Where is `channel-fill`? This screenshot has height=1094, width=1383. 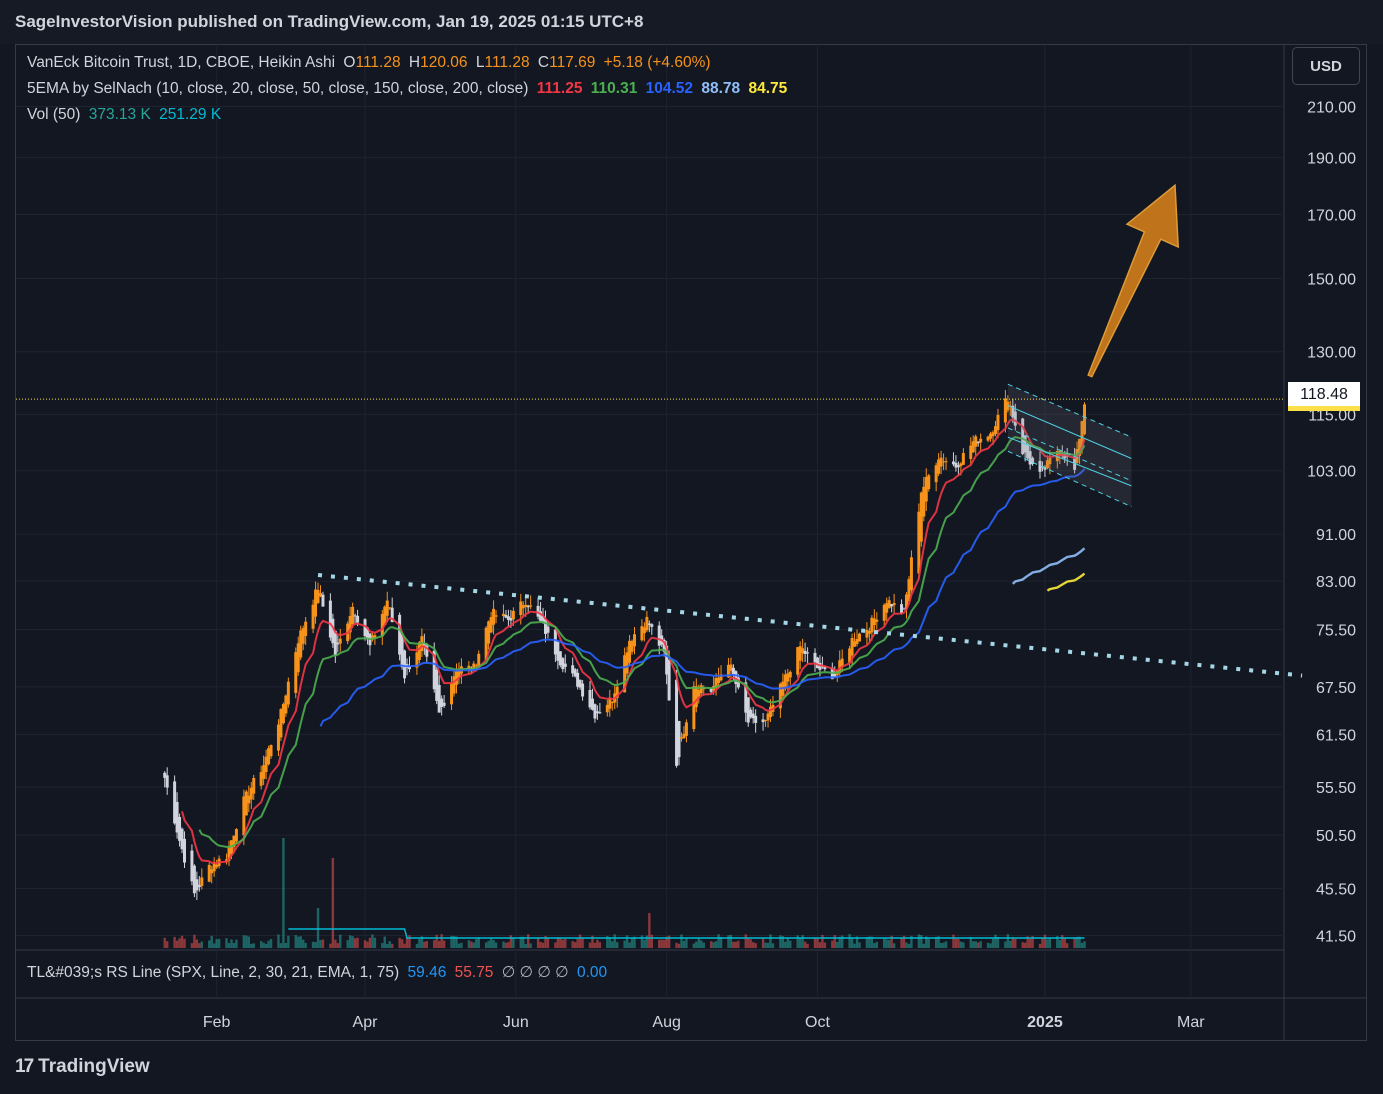
channel-fill is located at coordinates (1069, 445).